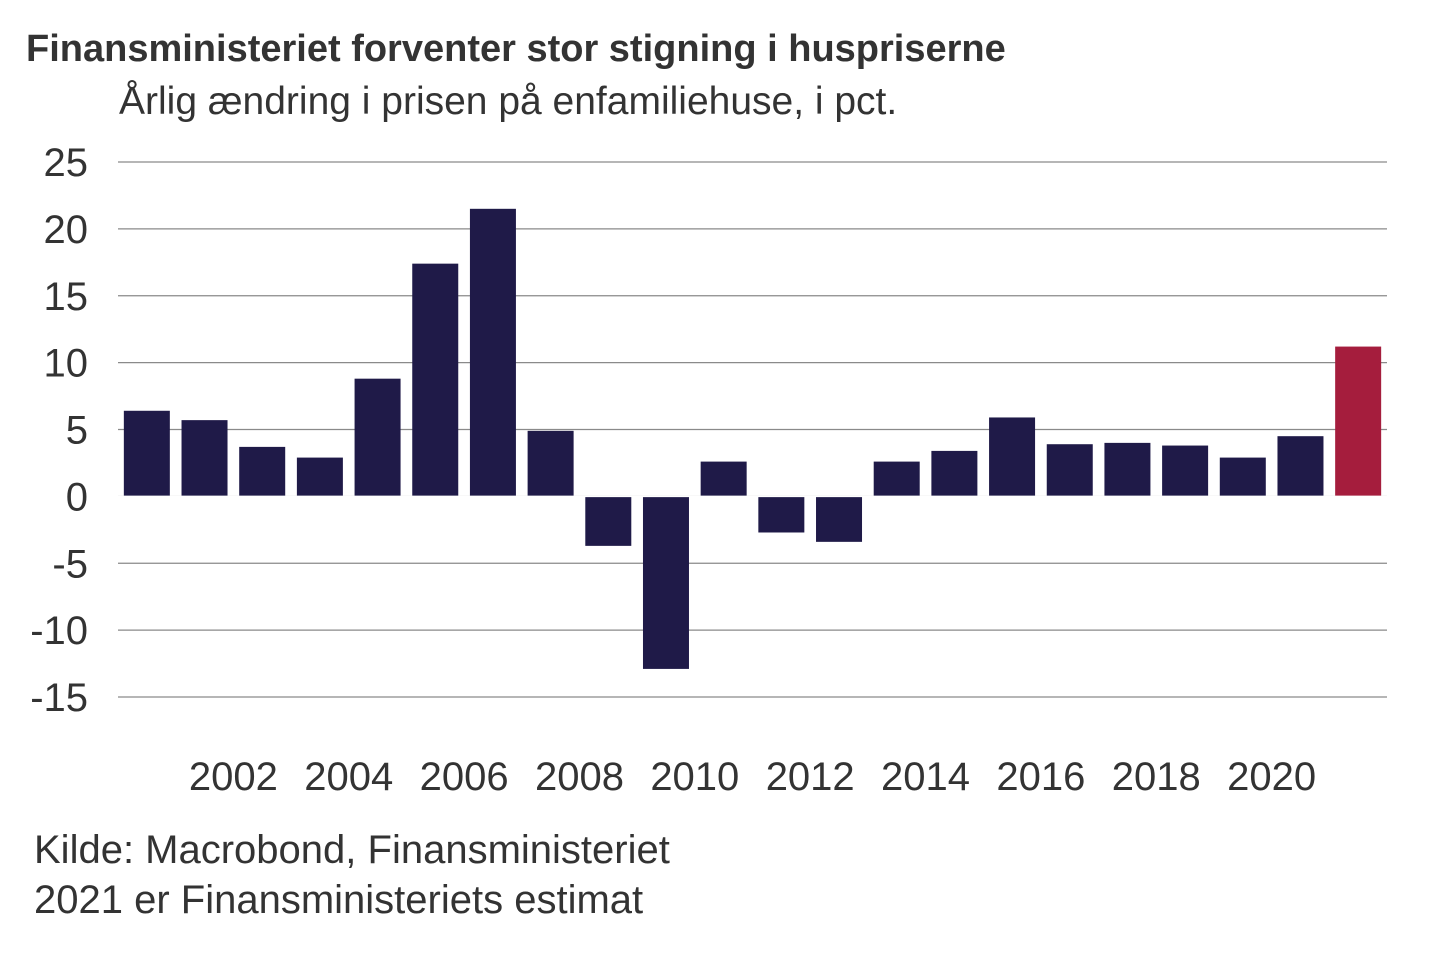 The height and width of the screenshot is (960, 1440). I want to click on bar-2009, so click(665, 582).